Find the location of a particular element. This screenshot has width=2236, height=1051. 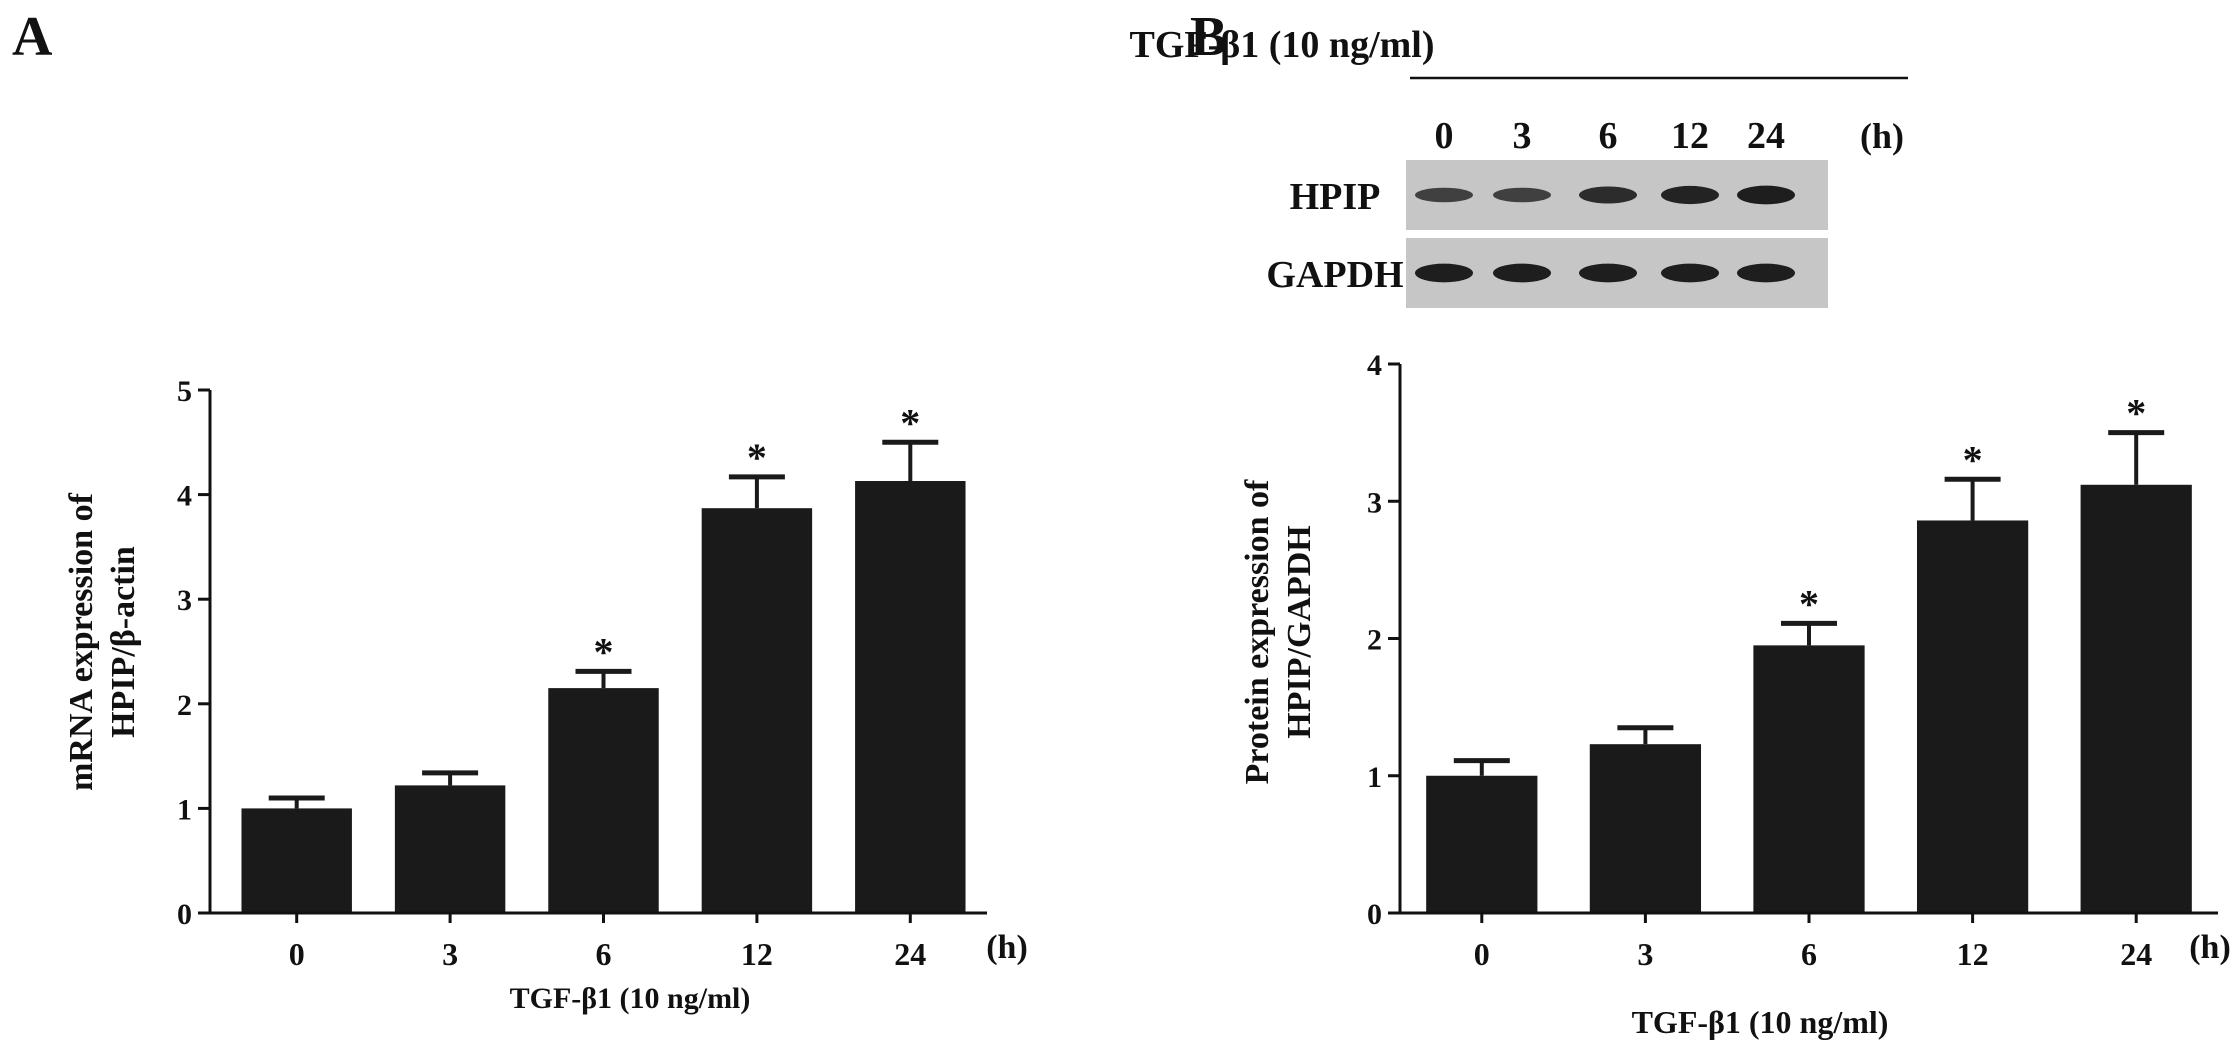

chart-a-ytick-label-2: 2 is located at coordinates (184, 705).